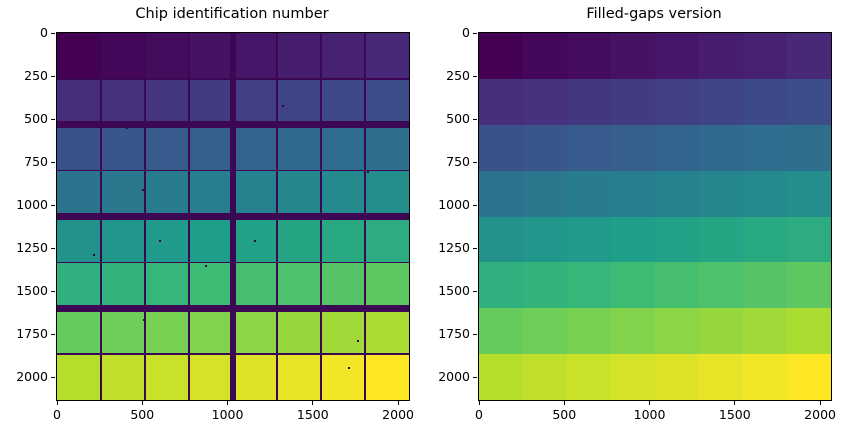 The width and height of the screenshot is (845, 434). I want to click on y-tick-label: 500, so click(36, 118).